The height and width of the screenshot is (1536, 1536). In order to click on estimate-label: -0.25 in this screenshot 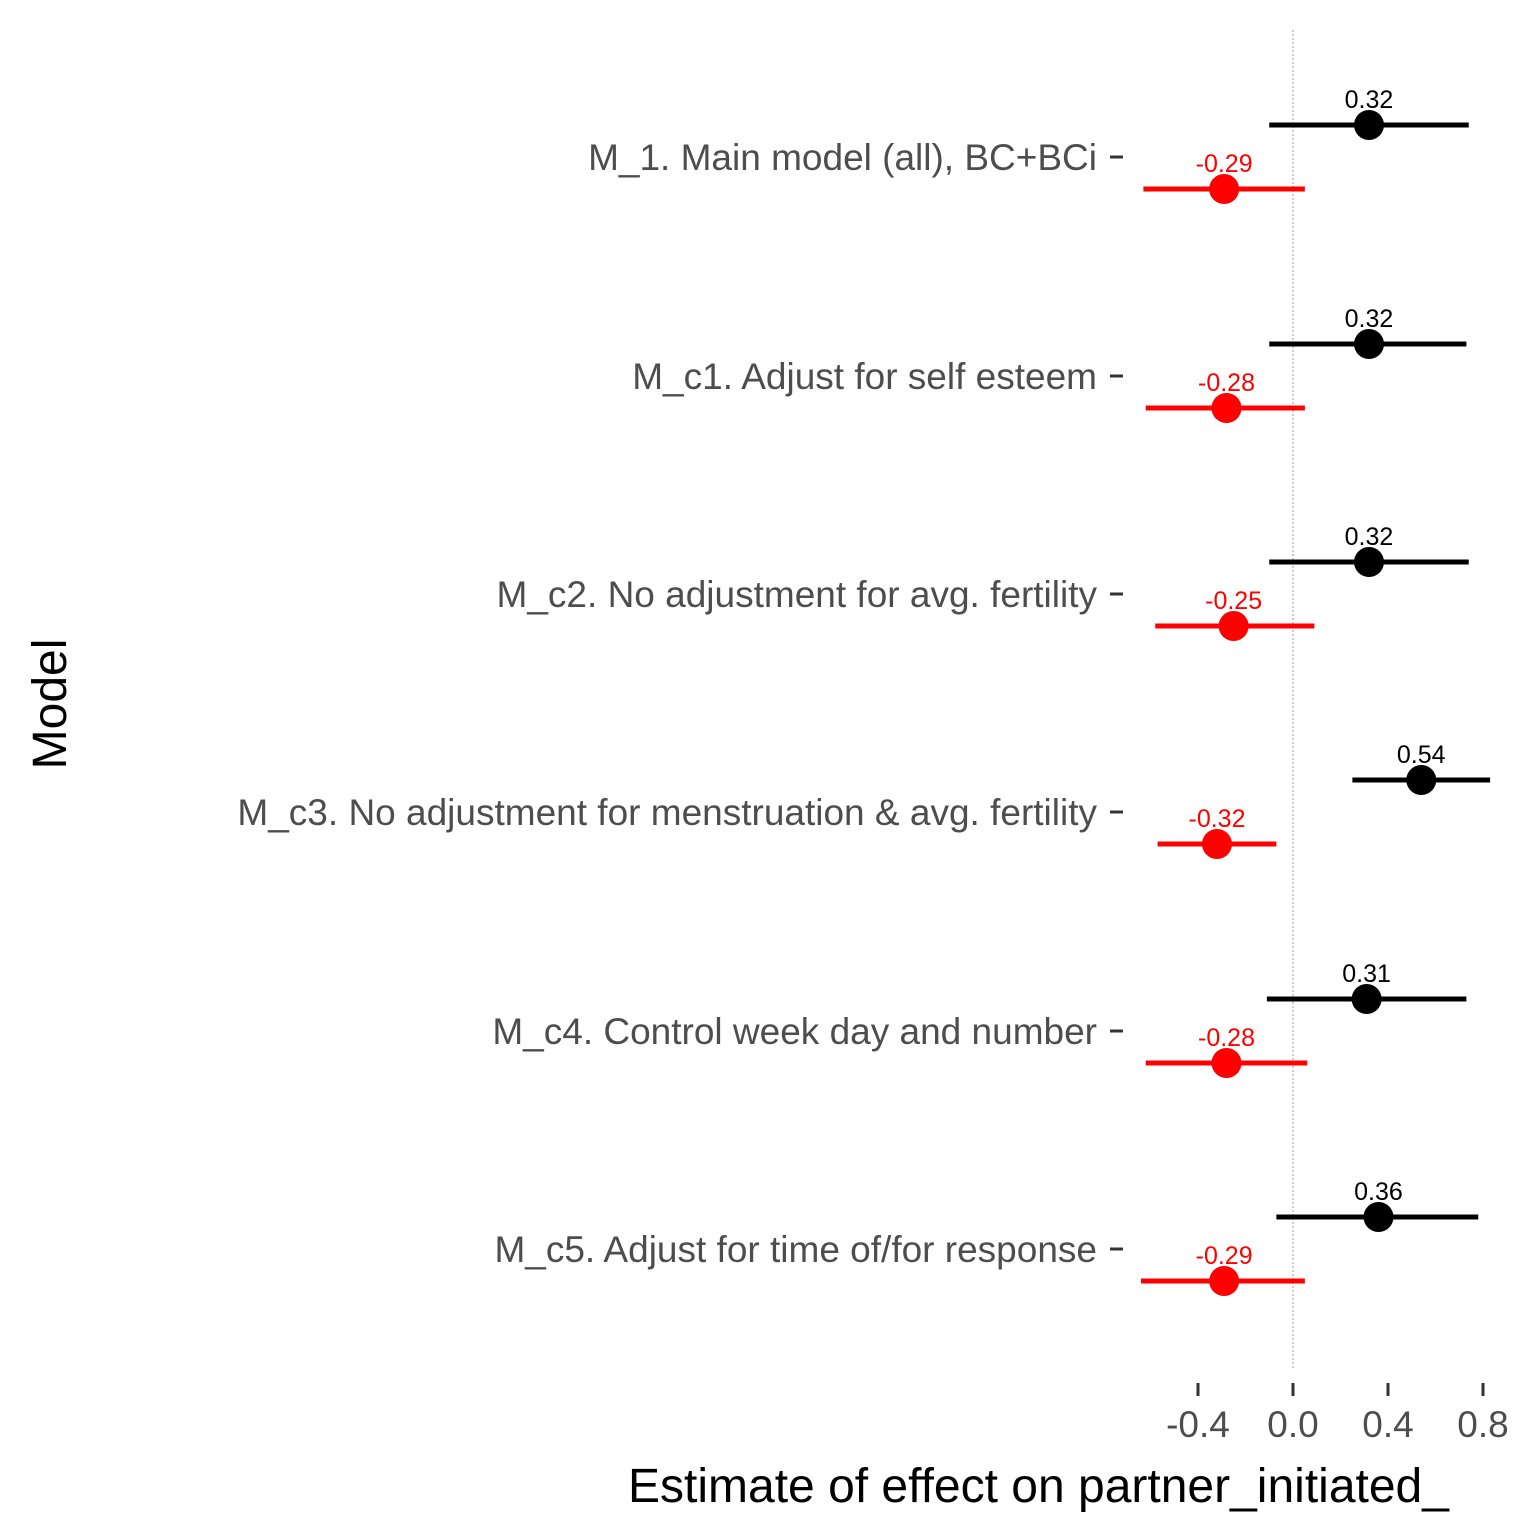, I will do `click(1233, 601)`.